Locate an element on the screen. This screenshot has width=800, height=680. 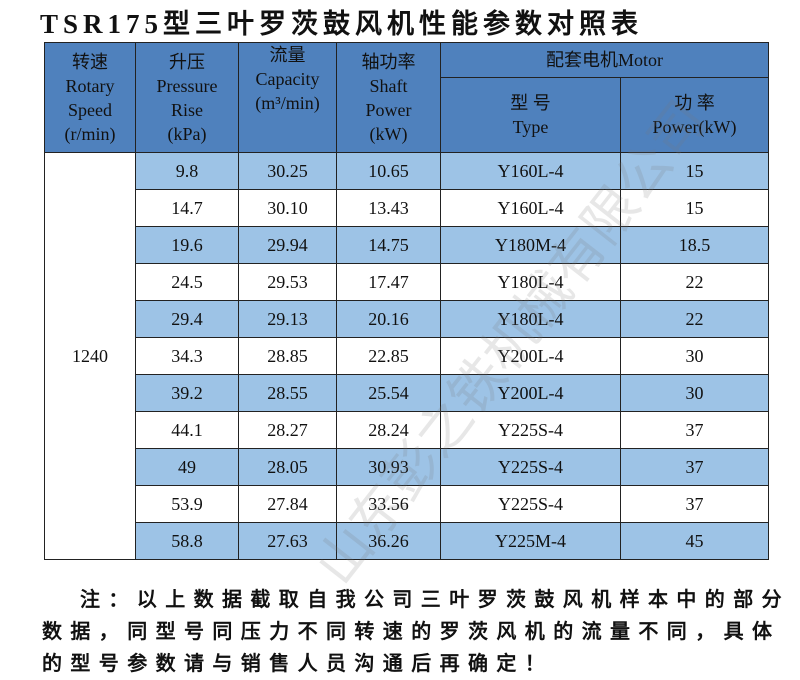
table-row: 14.7 30.10 13.43 Y160L-4 15 is located at coordinates (407, 208).